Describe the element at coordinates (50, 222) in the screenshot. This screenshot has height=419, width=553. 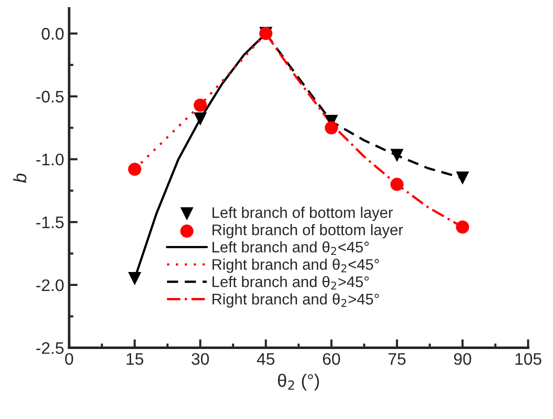
I see `y-tick-label: -1.5` at that location.